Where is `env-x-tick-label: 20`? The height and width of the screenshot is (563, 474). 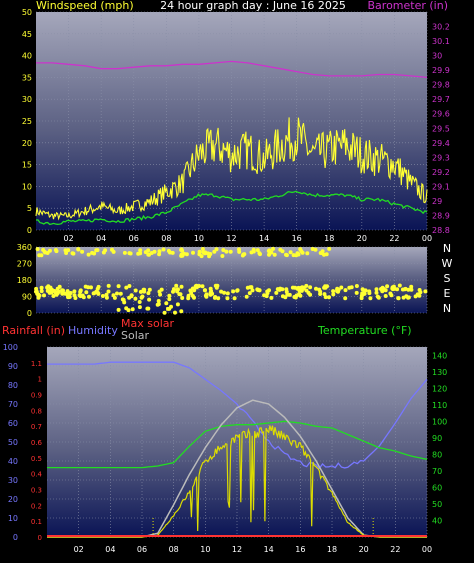 env-x-tick-label: 20 is located at coordinates (364, 549).